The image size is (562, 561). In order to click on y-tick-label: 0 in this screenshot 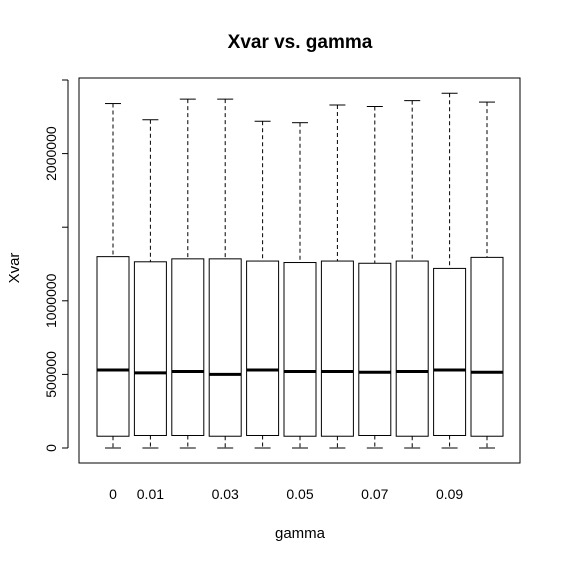, I will do `click(51, 448)`.